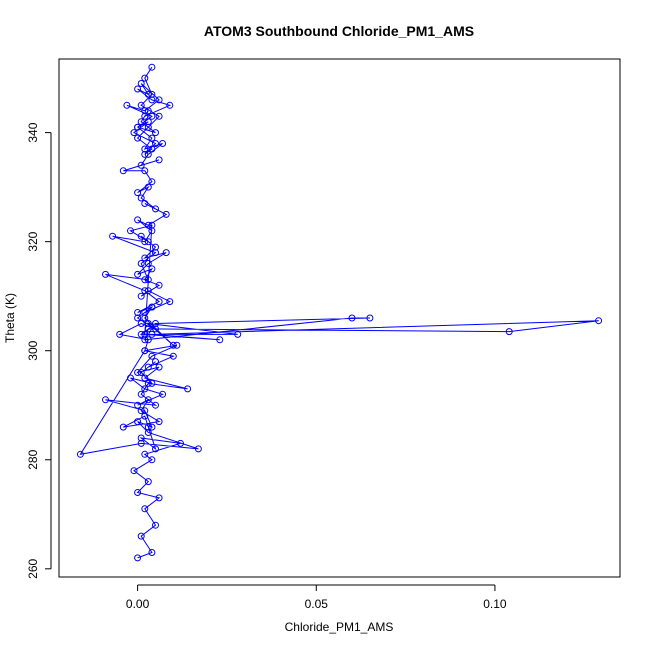 The height and width of the screenshot is (650, 650). I want to click on y-axis: 260 280 300 320 340, so click(39, 350).